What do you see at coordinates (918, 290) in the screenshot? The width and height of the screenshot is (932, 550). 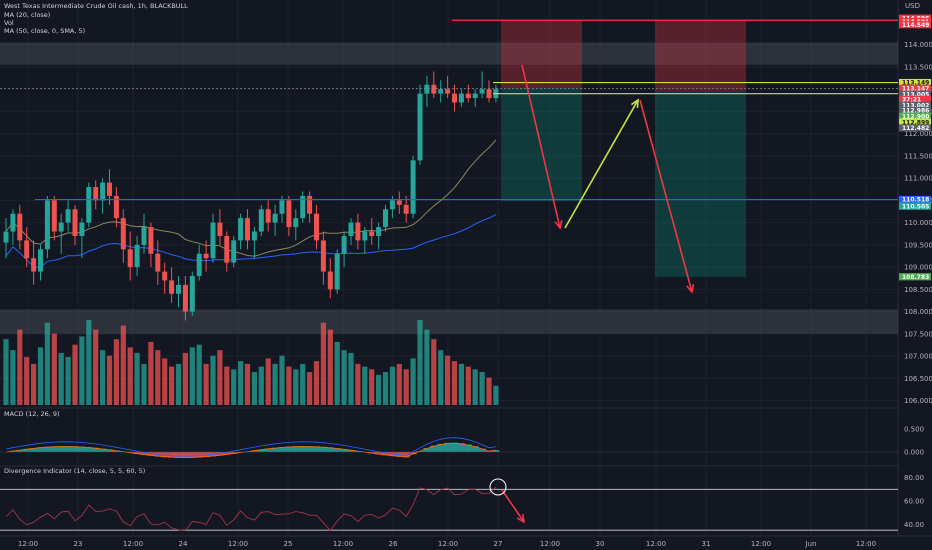 I see `price-tick-11: 108.500` at bounding box center [918, 290].